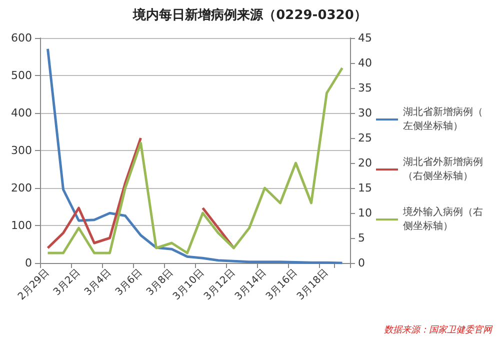 This screenshot has width=500, height=339. What do you see at coordinates (34, 285) in the screenshot?
I see `x-tick-label: 2月29日` at bounding box center [34, 285].